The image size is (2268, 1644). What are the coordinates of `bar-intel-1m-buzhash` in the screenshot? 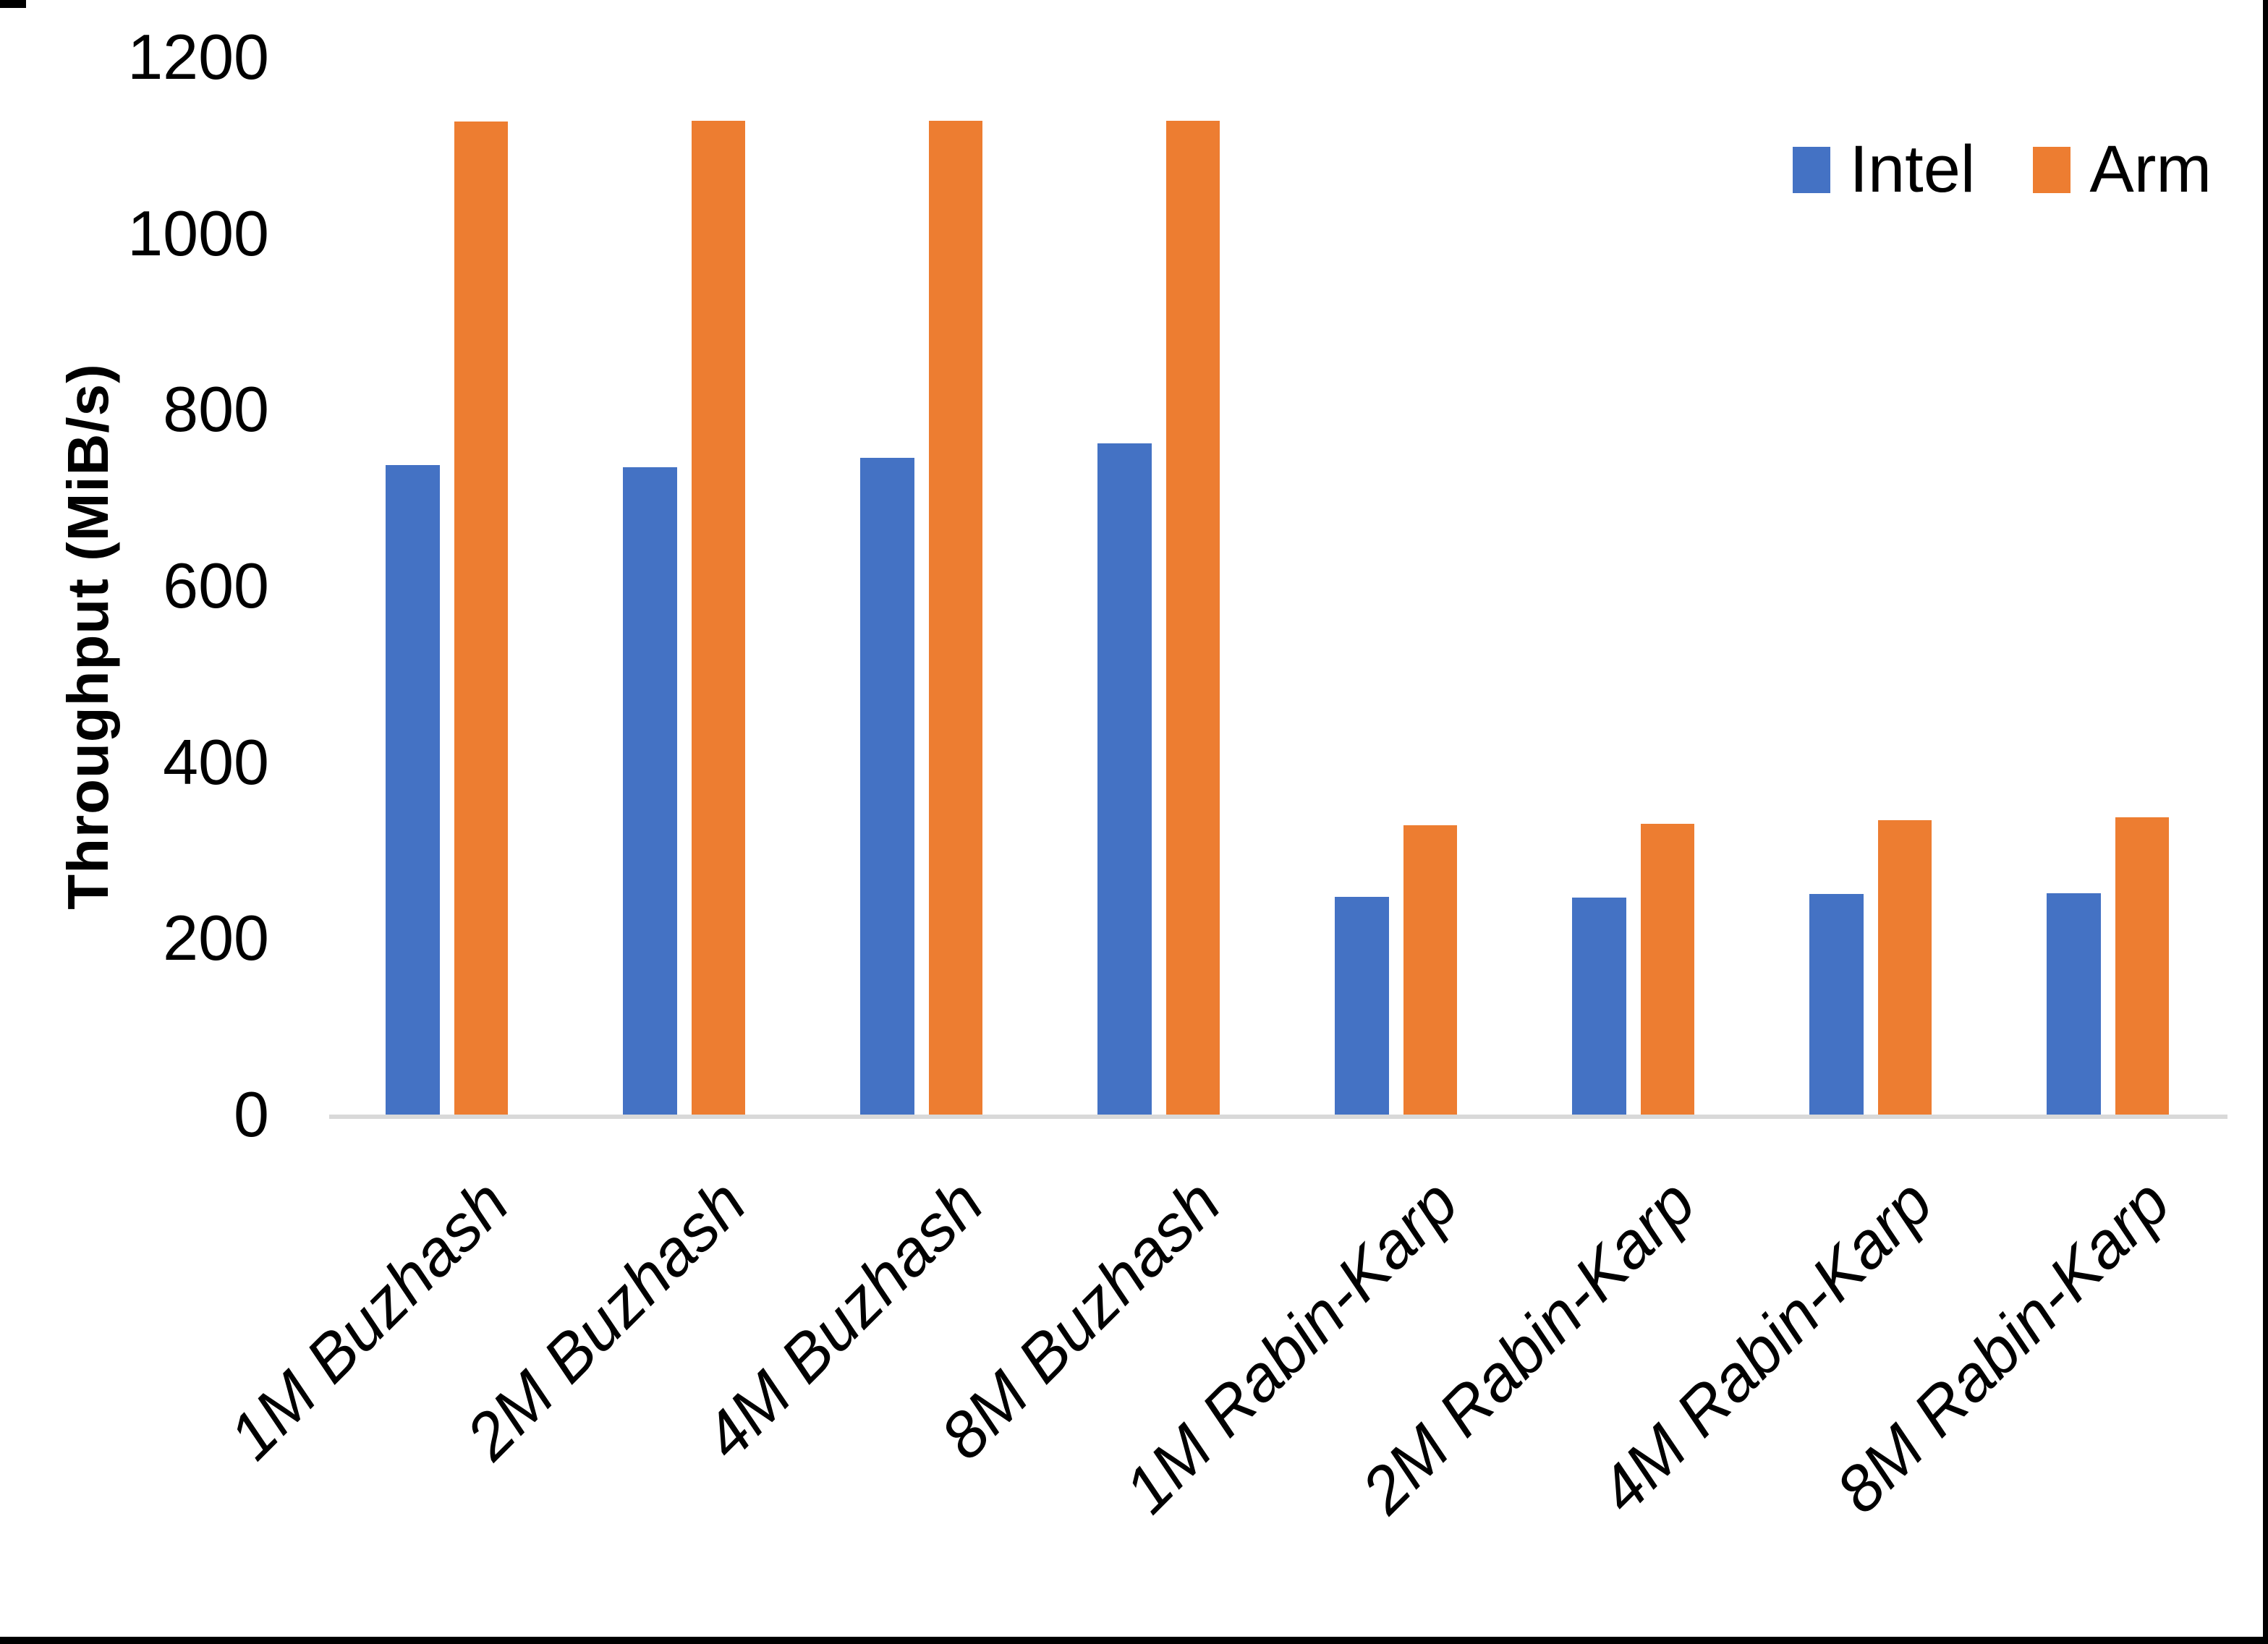 It's located at (413, 790).